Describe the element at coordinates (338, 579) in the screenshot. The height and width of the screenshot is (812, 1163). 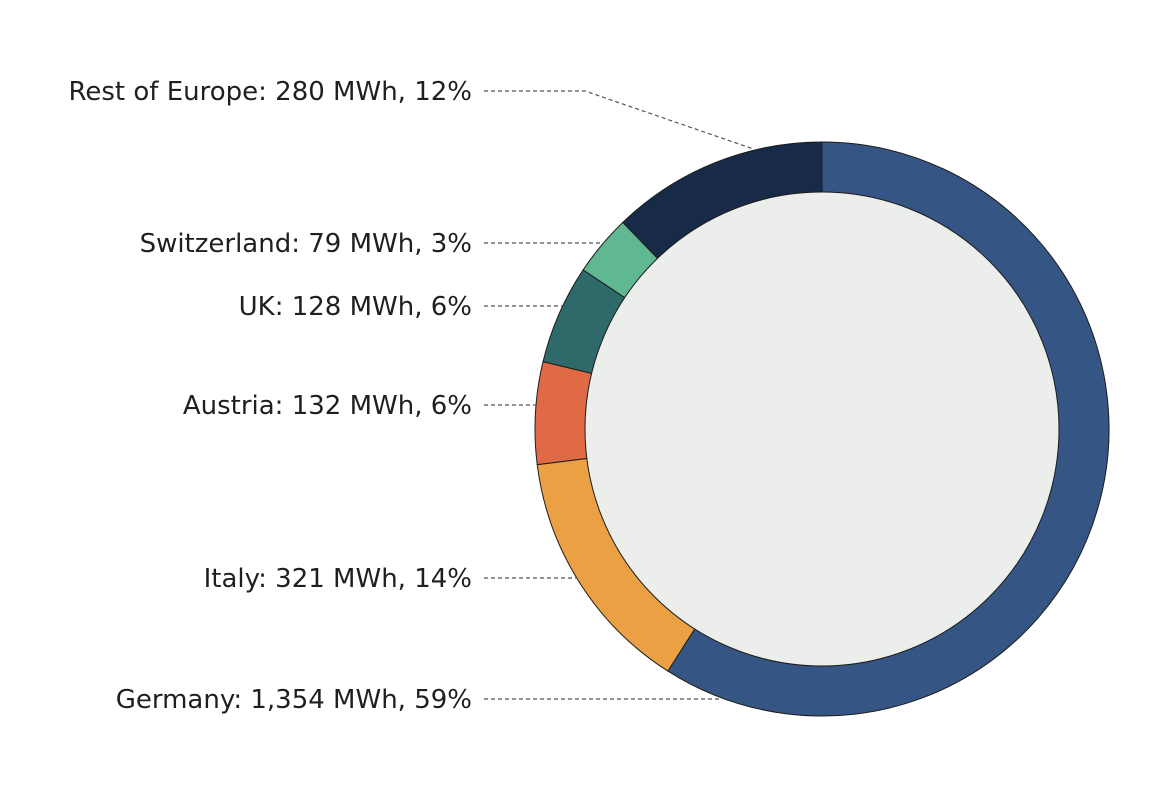
I see `label-italy: Italy: 321 MWh, 14%` at that location.